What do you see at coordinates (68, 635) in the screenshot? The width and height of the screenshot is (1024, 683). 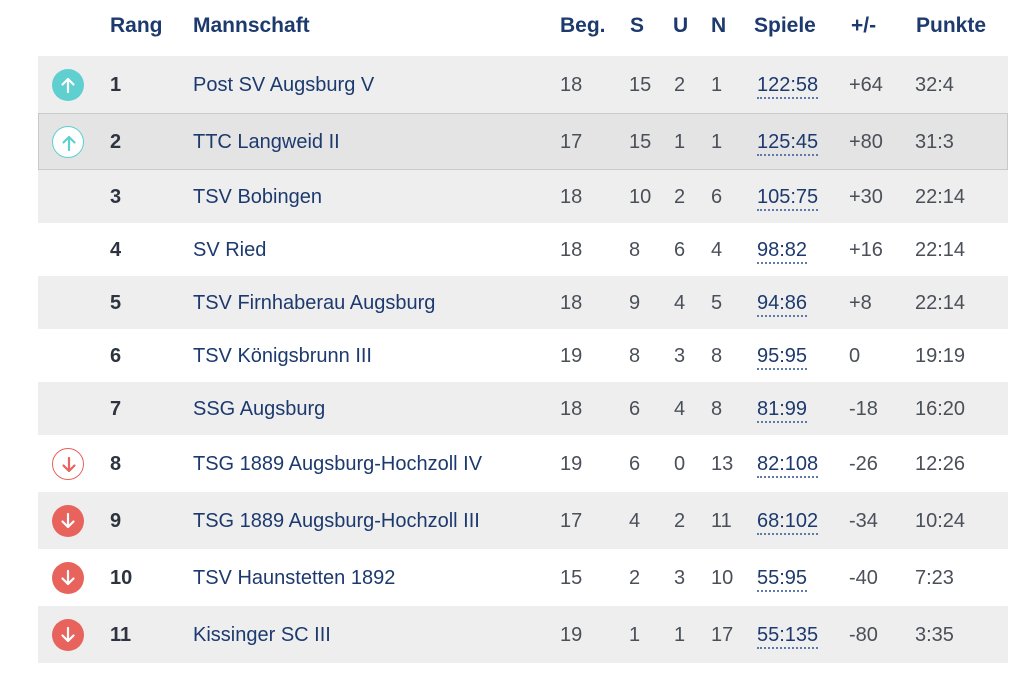 I see `arrow-down-icon` at bounding box center [68, 635].